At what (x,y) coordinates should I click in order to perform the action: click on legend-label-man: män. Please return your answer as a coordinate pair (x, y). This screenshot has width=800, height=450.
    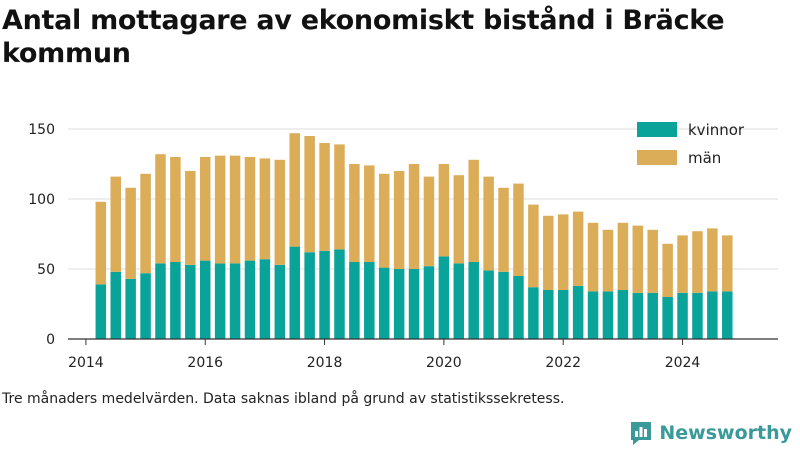
    Looking at the image, I should click on (704, 158).